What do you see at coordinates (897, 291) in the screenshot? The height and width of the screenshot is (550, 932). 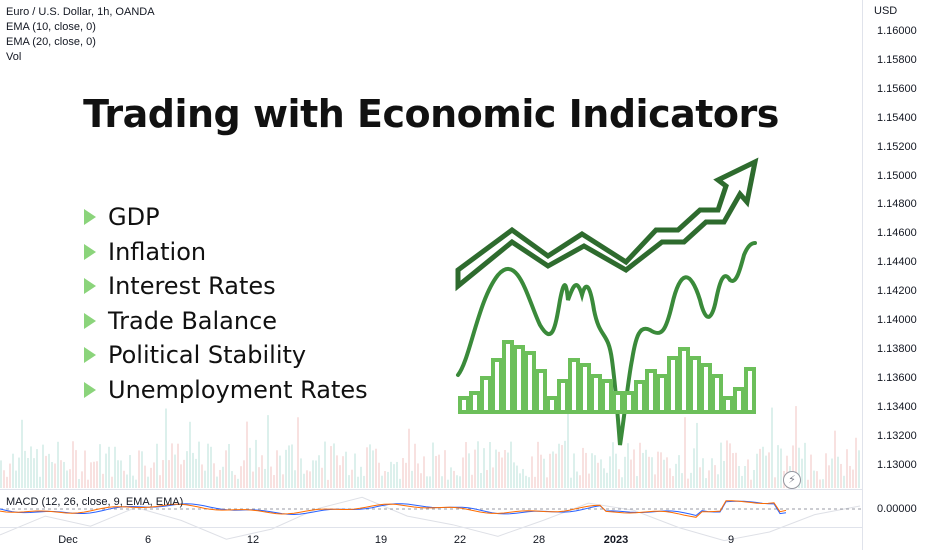 I see `price-tick-label: 1.14200` at bounding box center [897, 291].